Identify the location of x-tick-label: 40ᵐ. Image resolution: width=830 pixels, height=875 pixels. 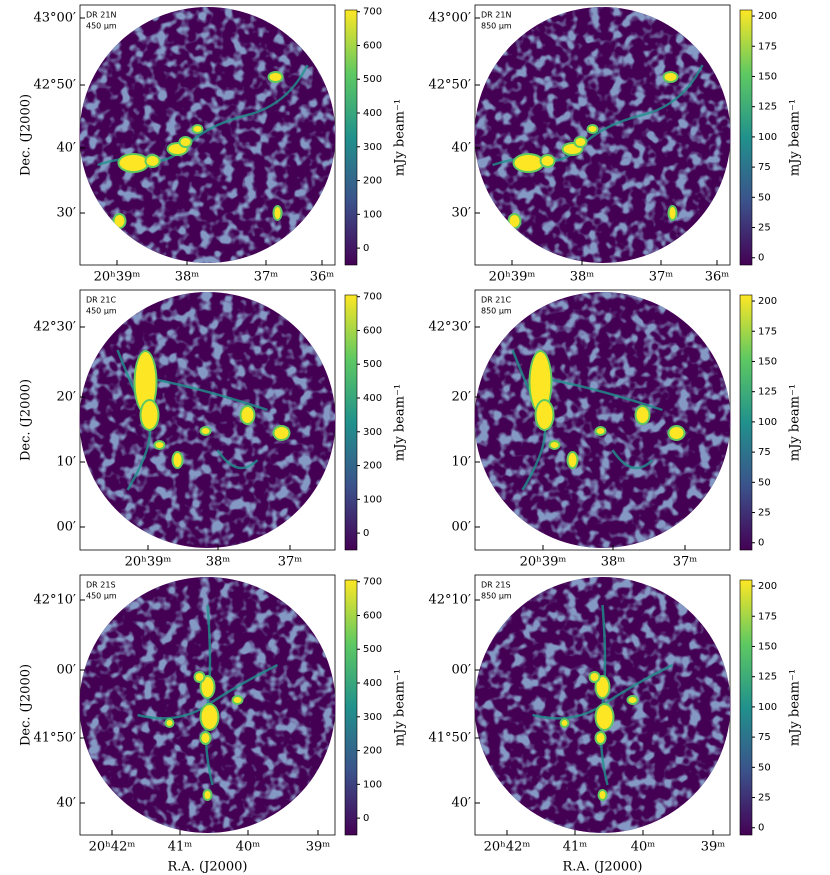
(643, 847).